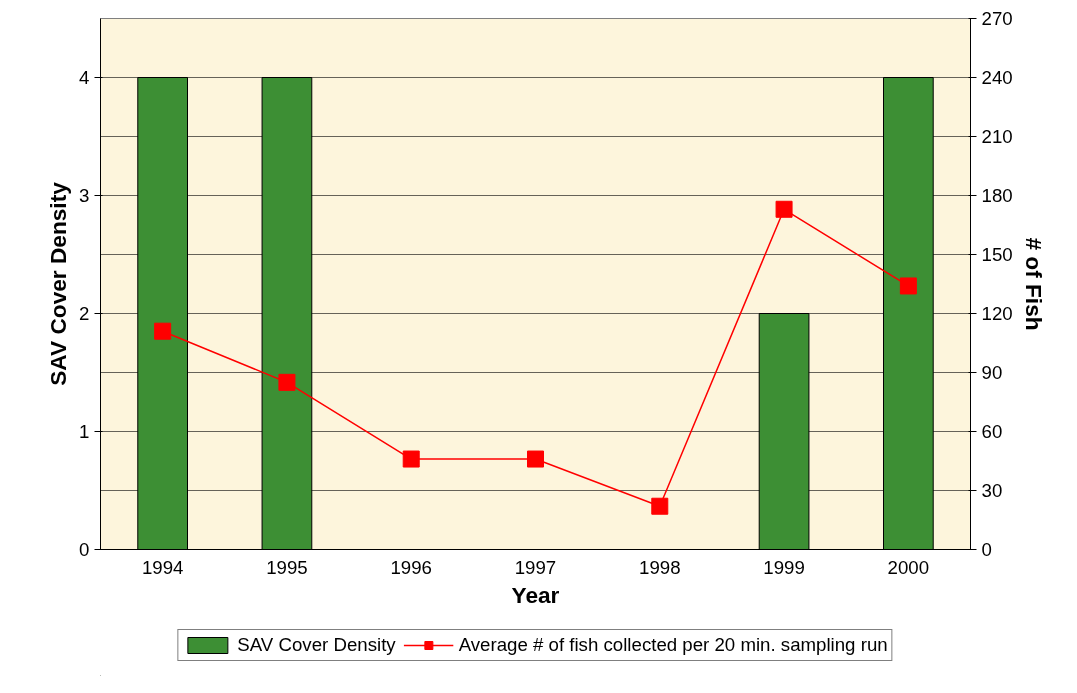 The width and height of the screenshot is (1077, 693). What do you see at coordinates (411, 567) in the screenshot?
I see `x-tick-label: 1996` at bounding box center [411, 567].